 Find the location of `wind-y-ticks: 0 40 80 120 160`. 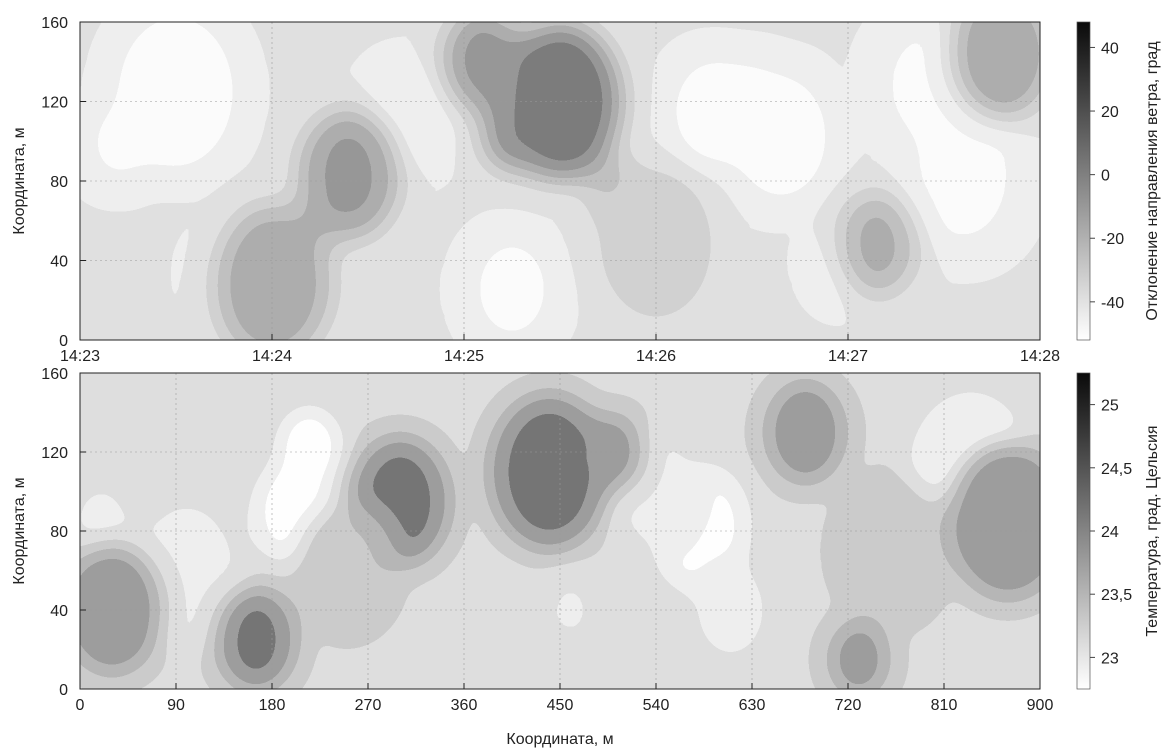

wind-y-ticks: 0 40 80 120 160 is located at coordinates (63, 182).